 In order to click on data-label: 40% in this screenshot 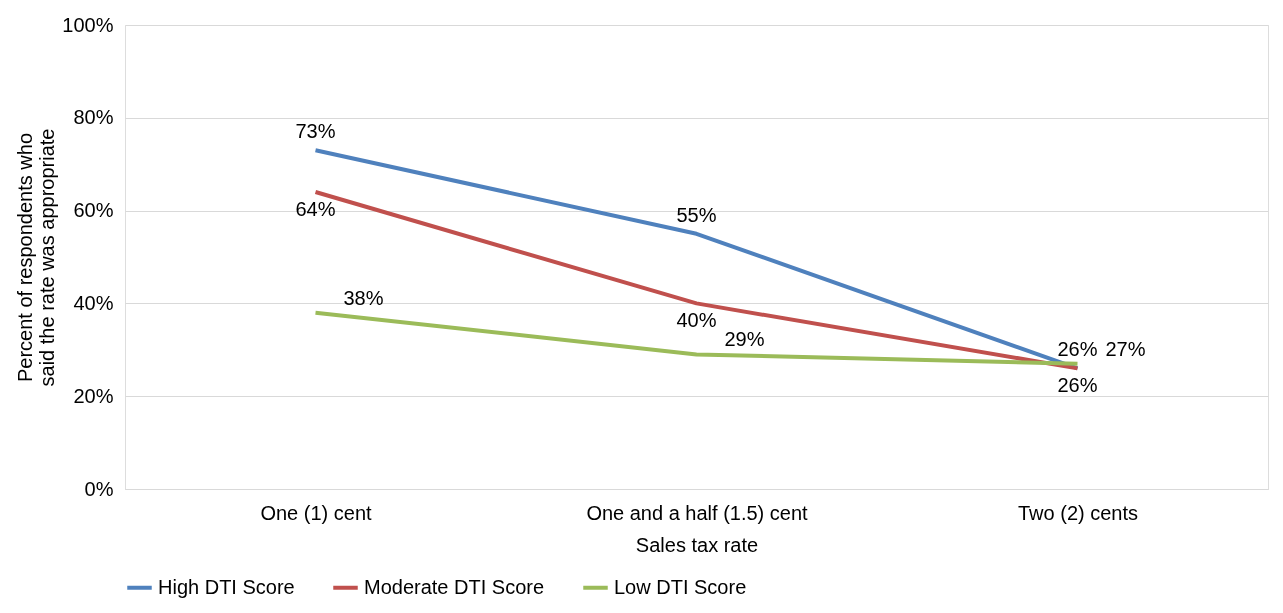, I will do `click(696, 320)`.